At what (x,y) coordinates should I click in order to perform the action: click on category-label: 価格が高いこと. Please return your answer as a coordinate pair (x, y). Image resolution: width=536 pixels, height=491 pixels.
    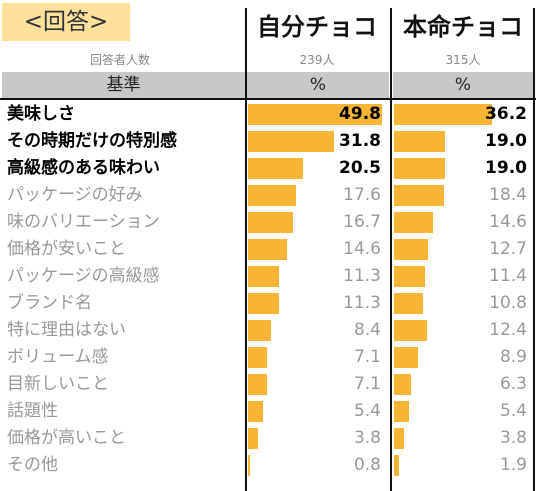
    Looking at the image, I should click on (66, 438).